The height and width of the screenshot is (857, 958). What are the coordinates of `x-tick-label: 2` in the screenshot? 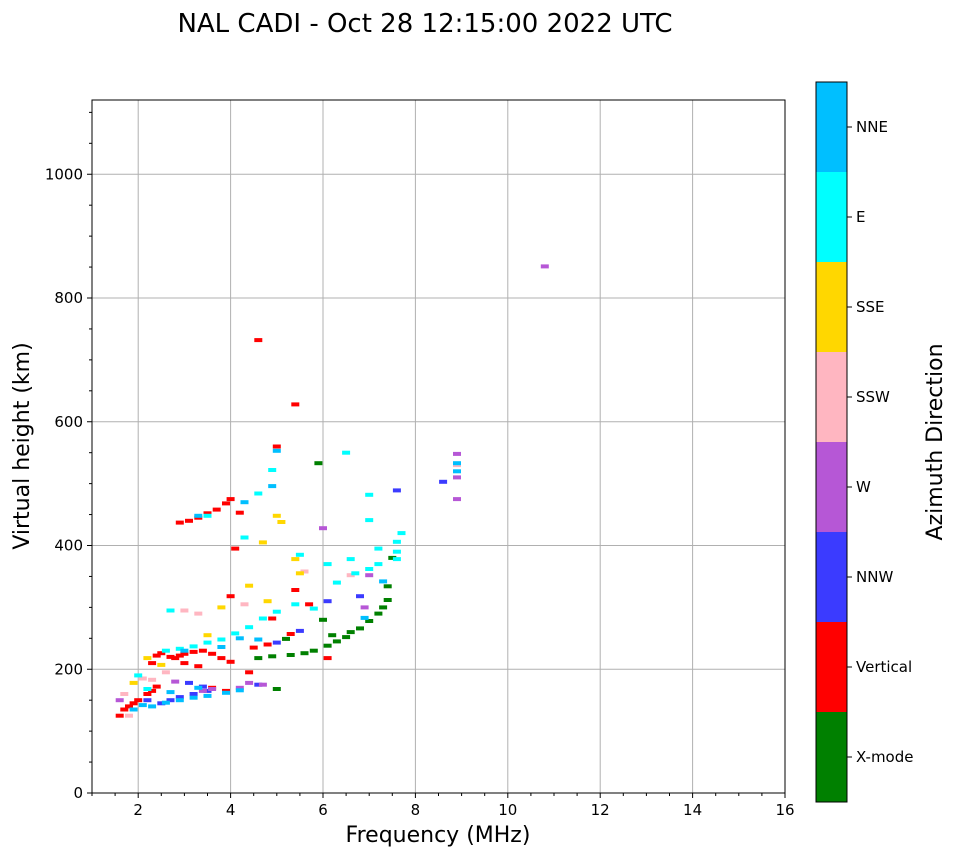 It's located at (138, 810).